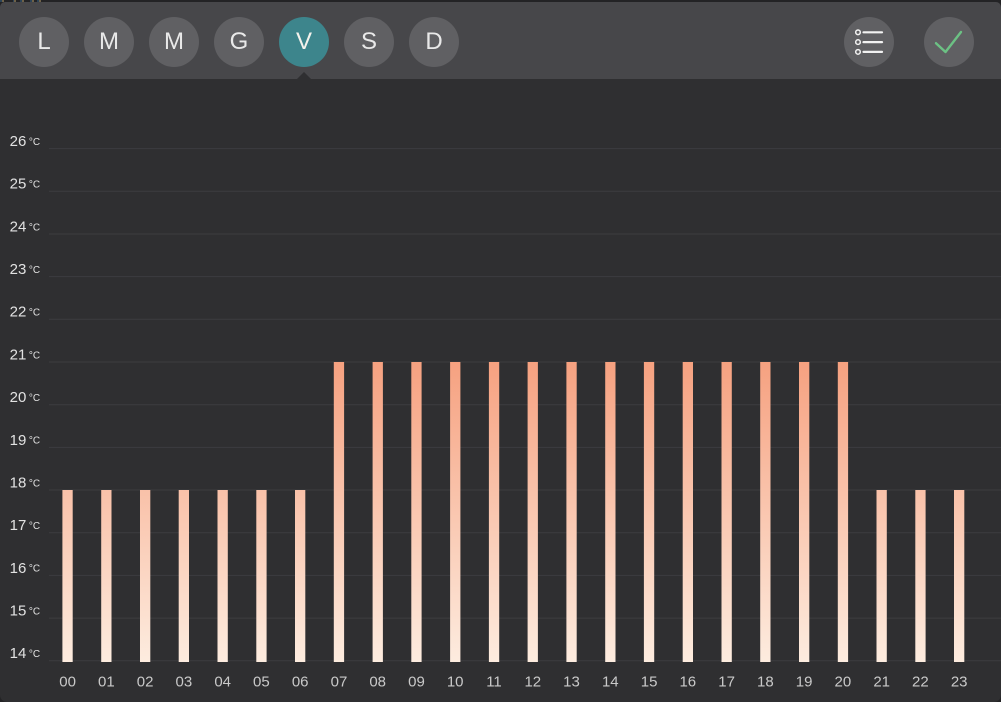  Describe the element at coordinates (184, 682) in the screenshot. I see `svg-text: 03` at that location.